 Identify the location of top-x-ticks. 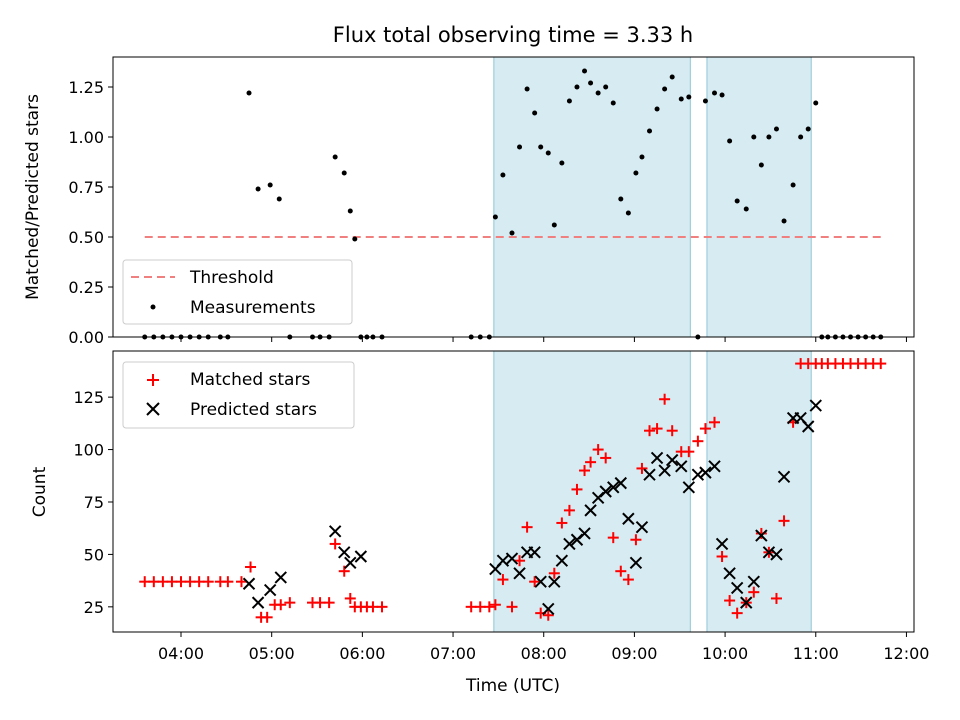
(543, 339).